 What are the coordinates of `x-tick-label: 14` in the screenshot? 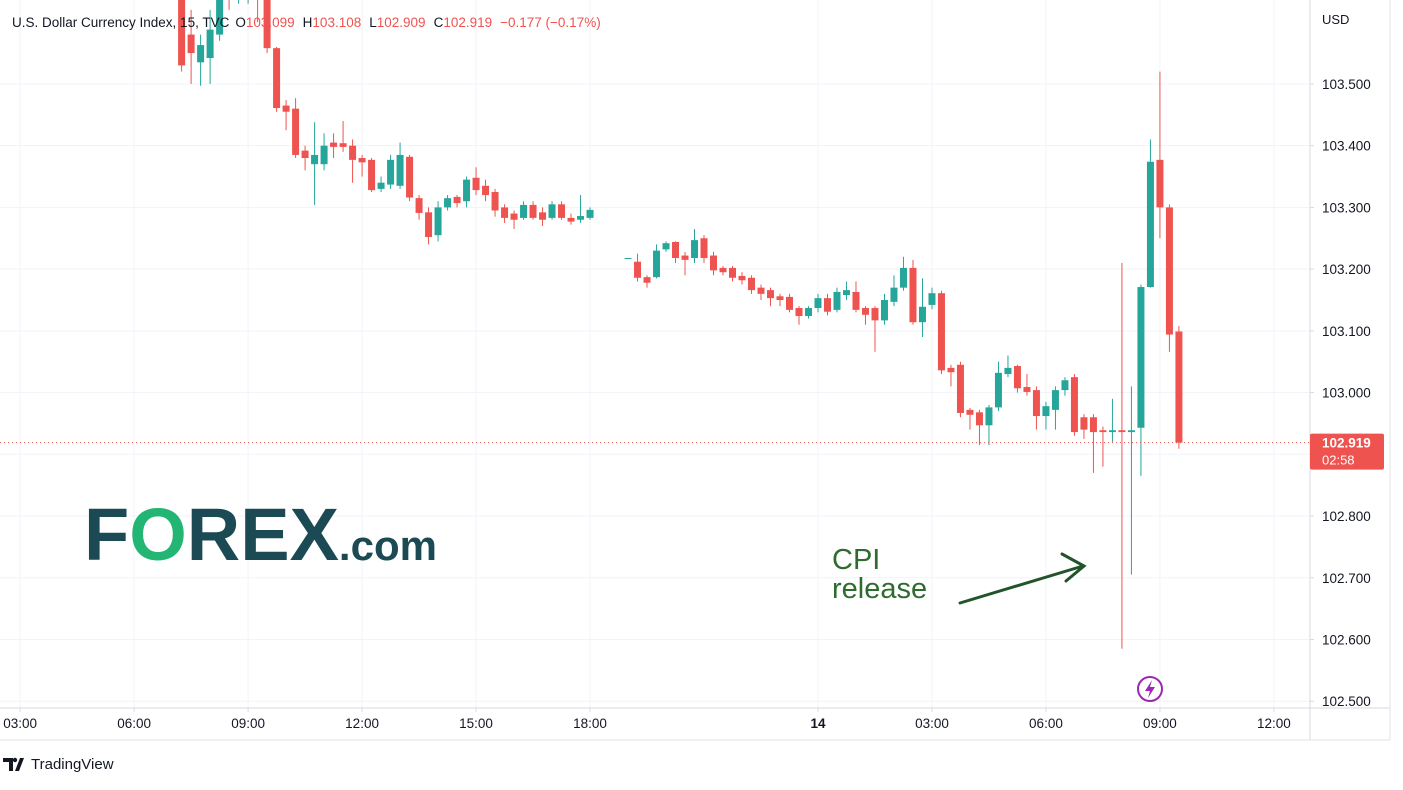 It's located at (818, 723).